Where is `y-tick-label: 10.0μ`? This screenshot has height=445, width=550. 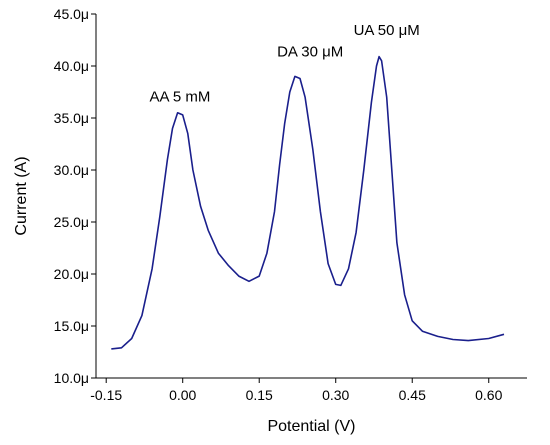 y-tick-label: 10.0μ is located at coordinates (71, 378).